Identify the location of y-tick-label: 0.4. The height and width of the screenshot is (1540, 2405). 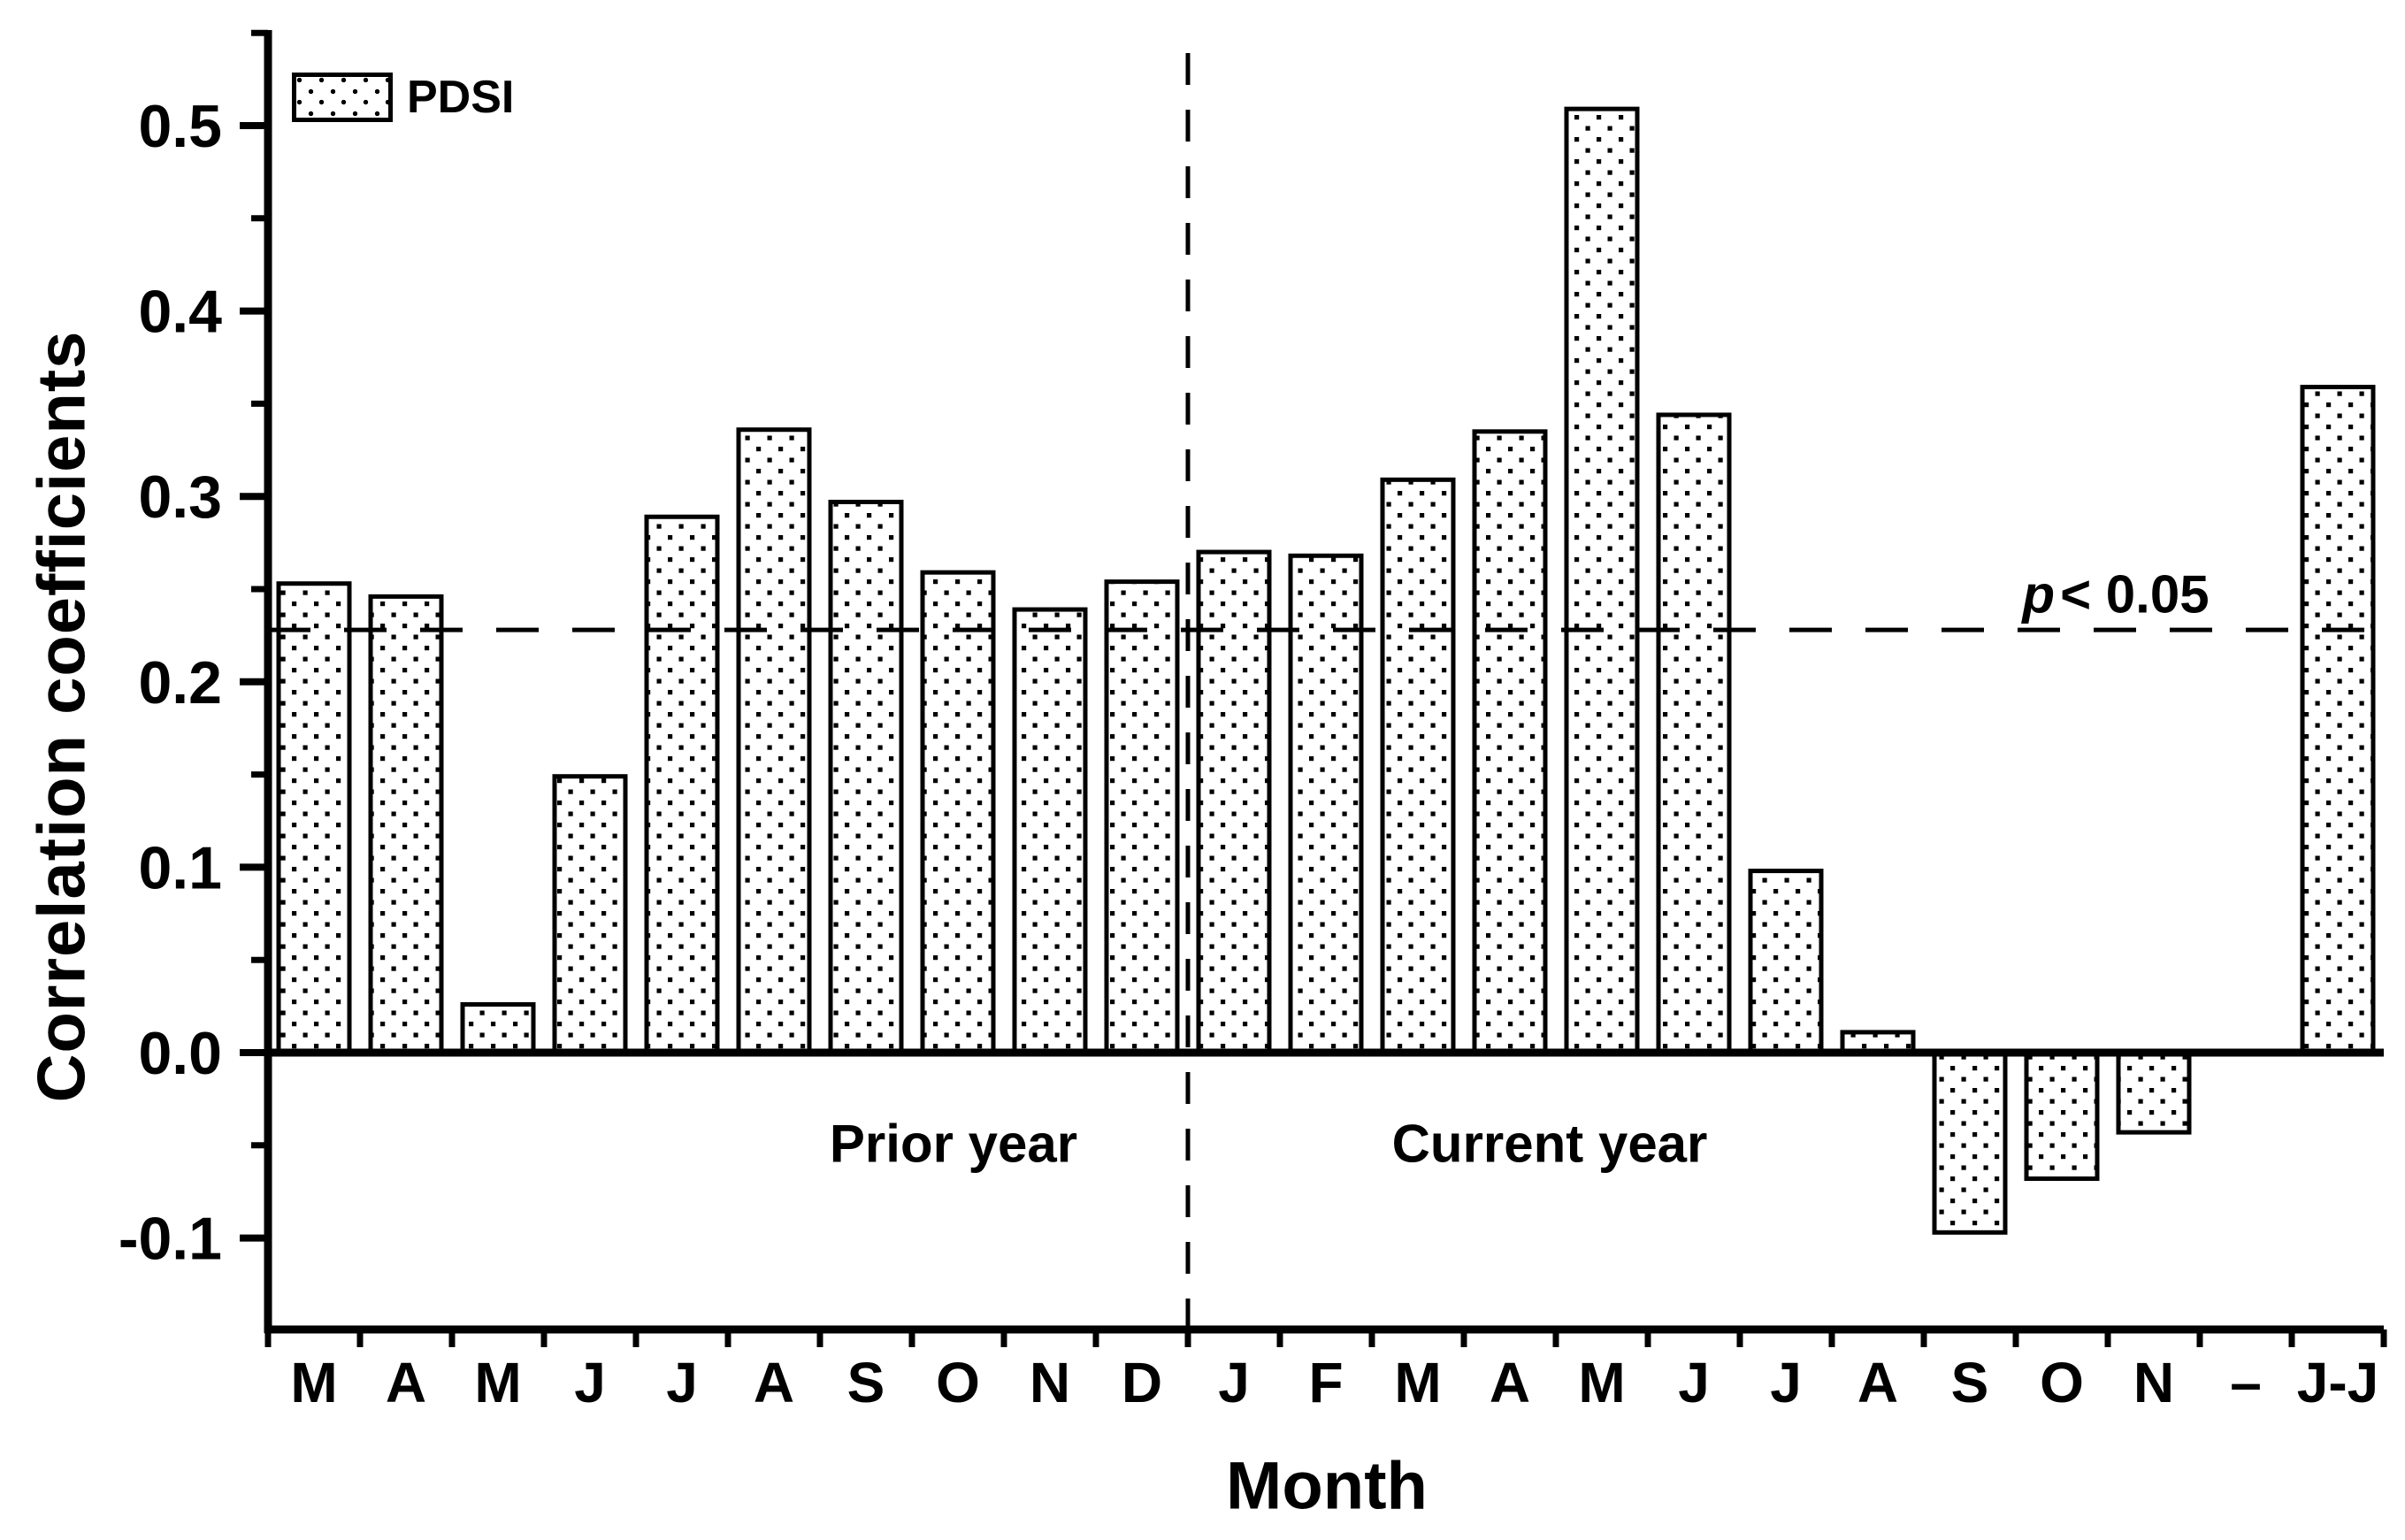
(180, 312).